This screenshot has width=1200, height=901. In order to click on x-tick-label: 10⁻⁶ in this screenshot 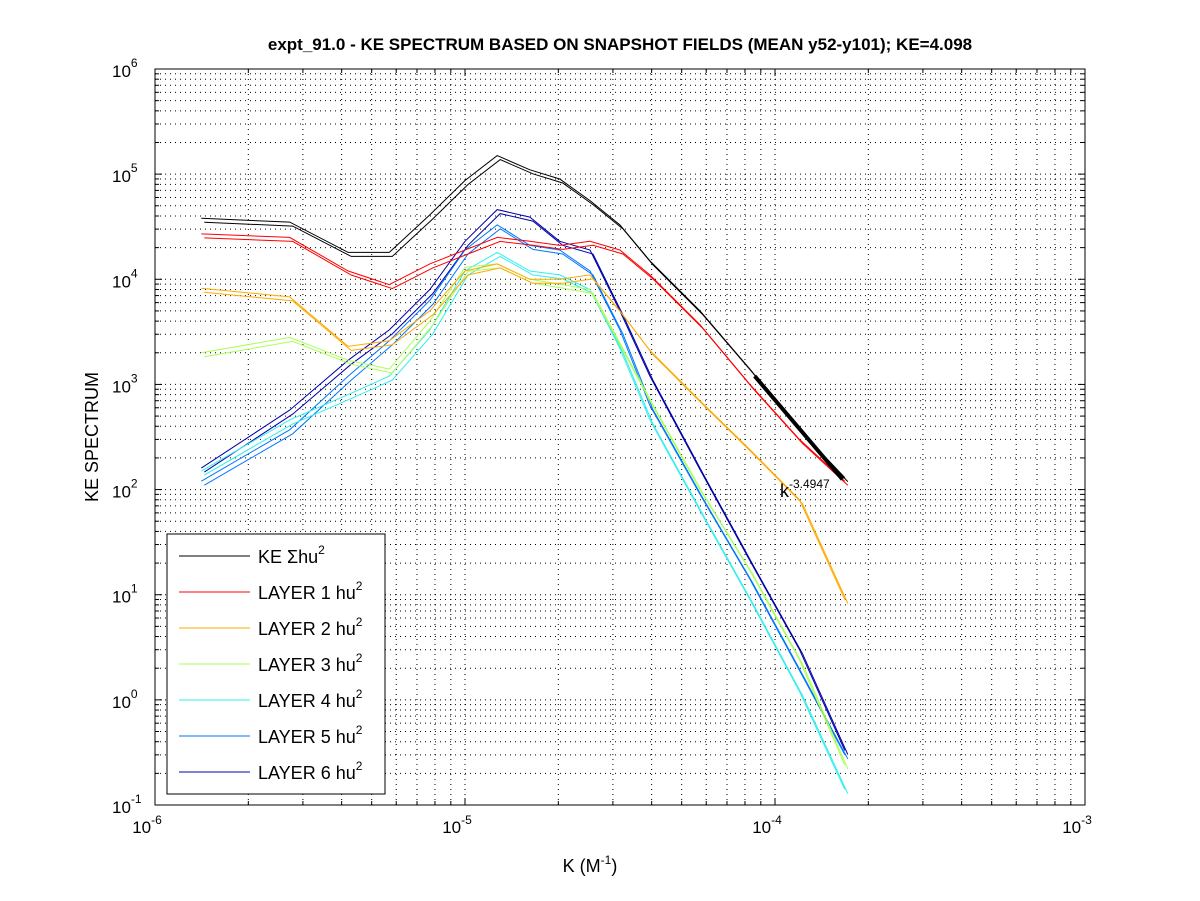, I will do `click(147, 825)`.